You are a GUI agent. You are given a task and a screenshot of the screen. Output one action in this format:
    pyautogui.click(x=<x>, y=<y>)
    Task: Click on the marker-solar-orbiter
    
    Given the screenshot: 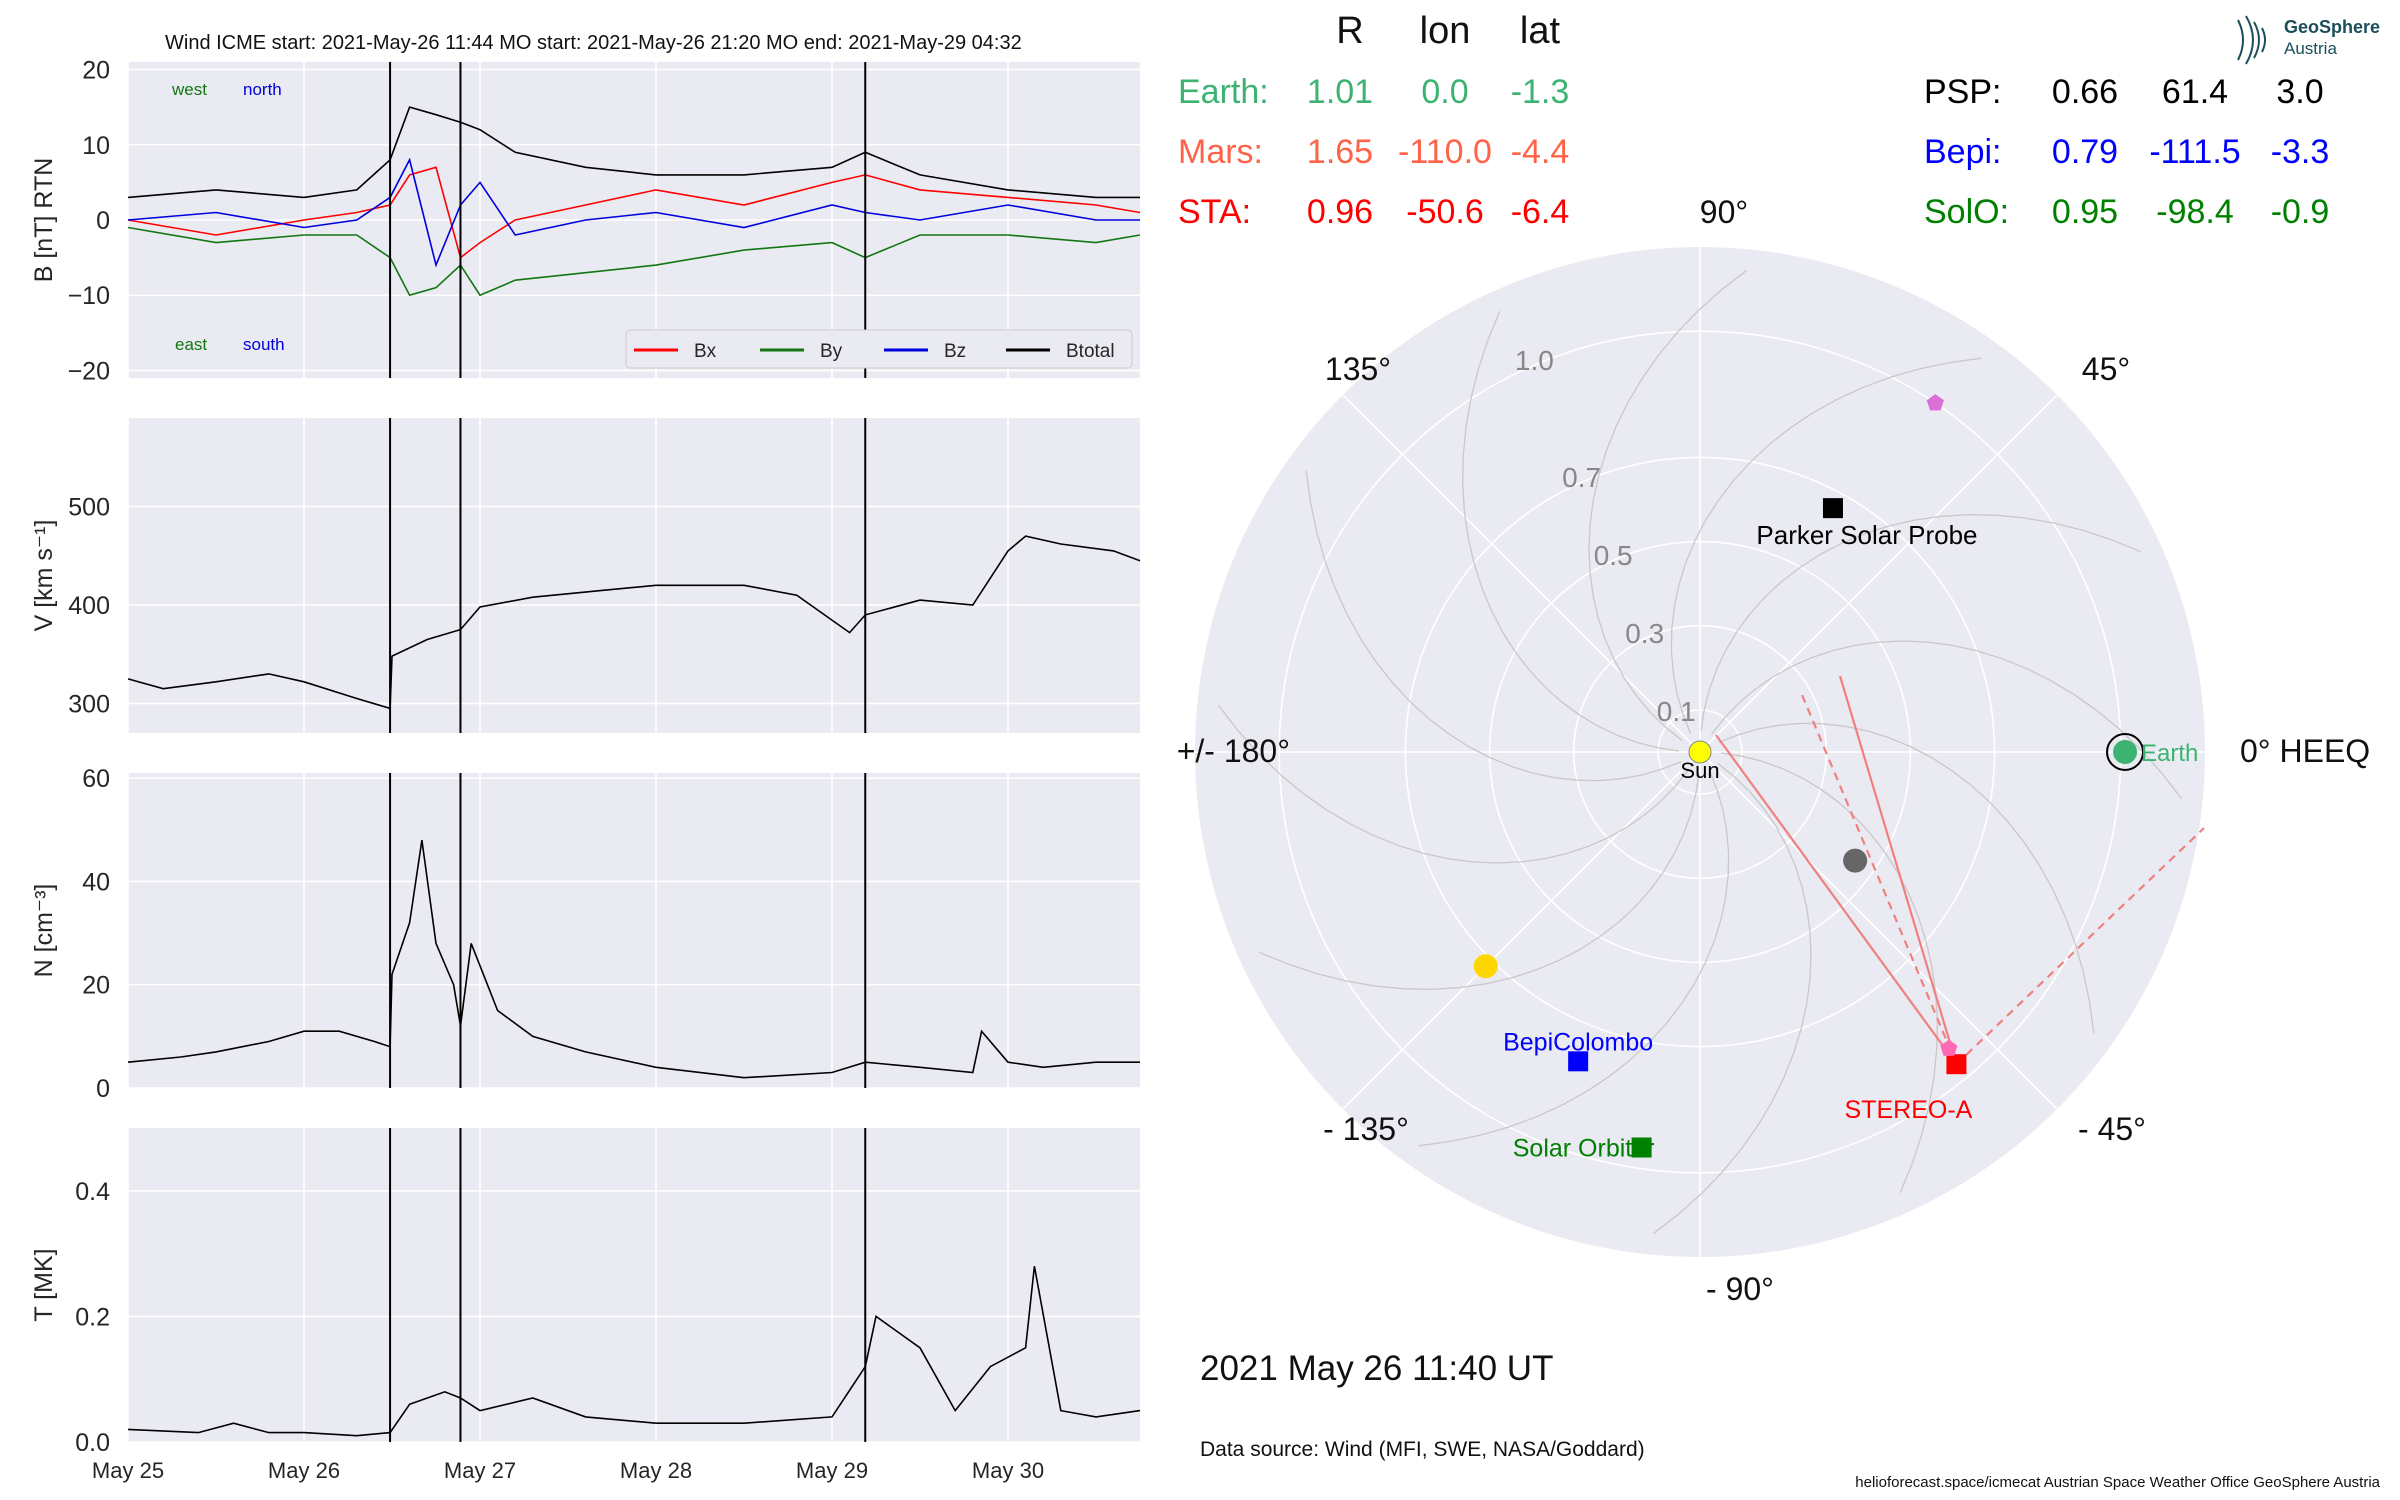 What is the action you would take?
    pyautogui.click(x=1641, y=1147)
    